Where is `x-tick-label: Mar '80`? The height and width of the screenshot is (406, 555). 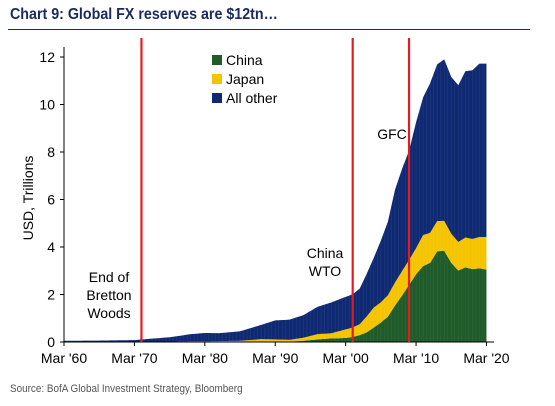 x-tick-label: Mar '80 is located at coordinates (205, 358).